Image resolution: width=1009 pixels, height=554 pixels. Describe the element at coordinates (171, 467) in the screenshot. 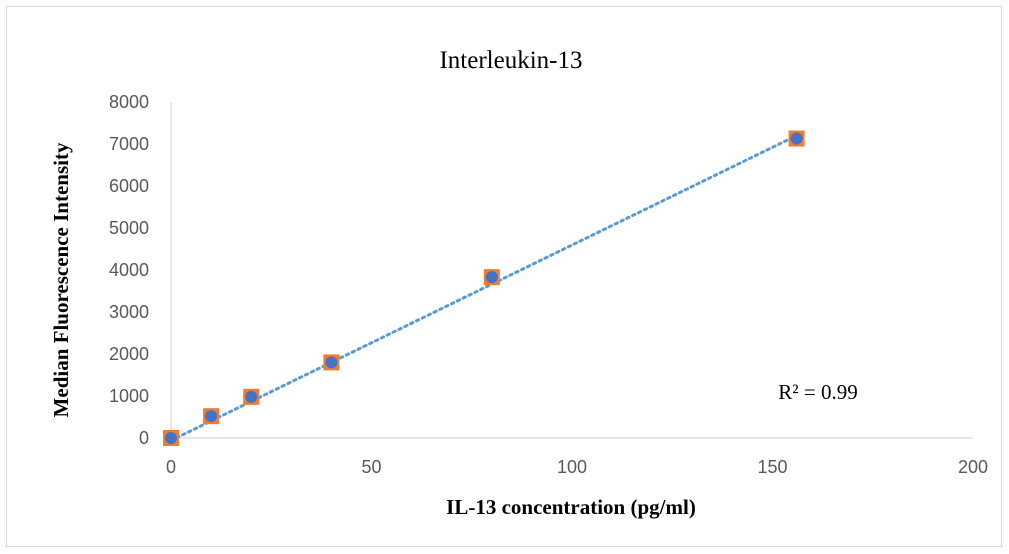

I see `x-tick-label: 0` at that location.